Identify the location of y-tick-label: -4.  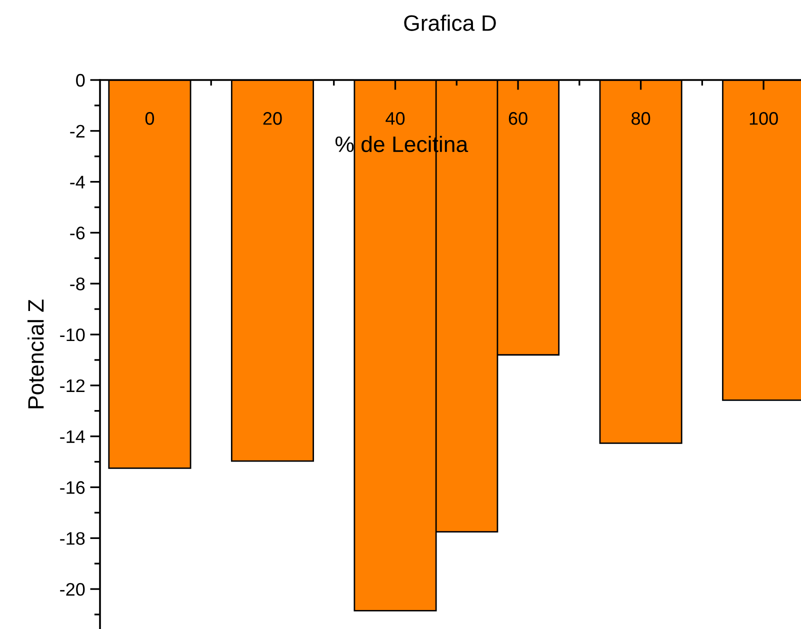
(77, 182).